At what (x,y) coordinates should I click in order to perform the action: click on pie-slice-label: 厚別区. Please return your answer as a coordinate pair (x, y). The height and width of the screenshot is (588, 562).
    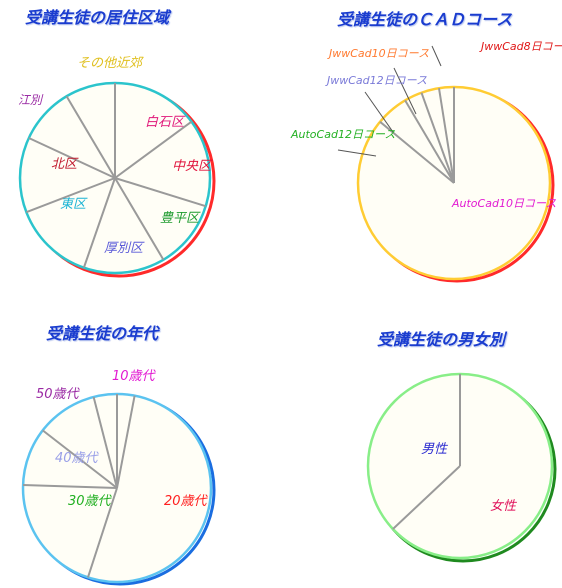
    Looking at the image, I should click on (124, 248).